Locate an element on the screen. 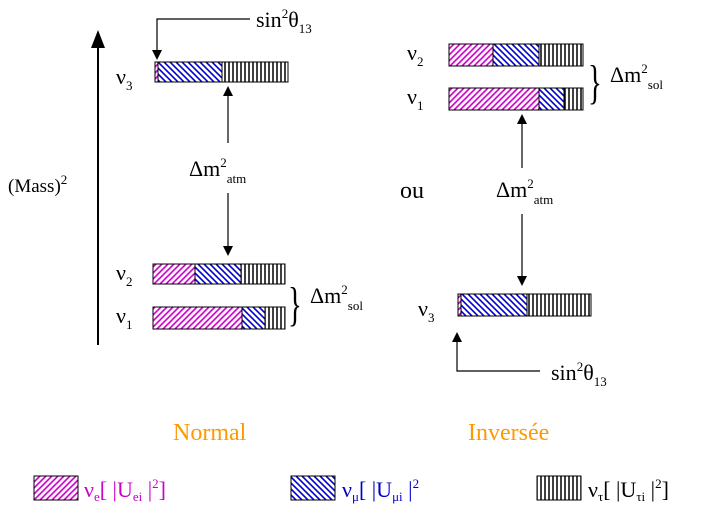  inverted-sol-label: Δm2sol is located at coordinates (636, 76).